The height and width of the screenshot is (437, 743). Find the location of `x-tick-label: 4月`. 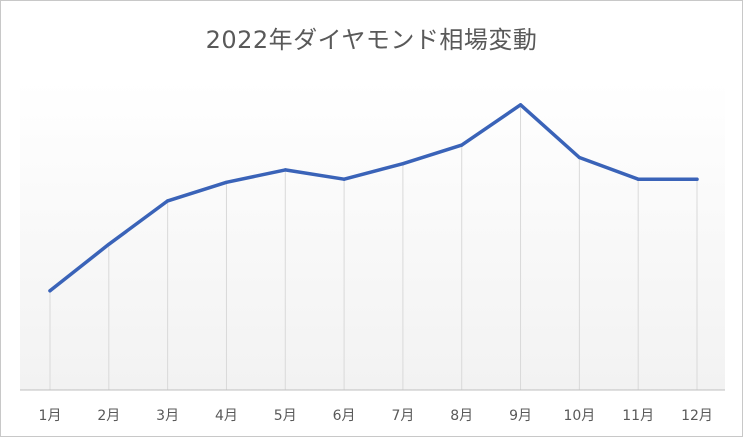

x-tick-label: 4月 is located at coordinates (226, 416).